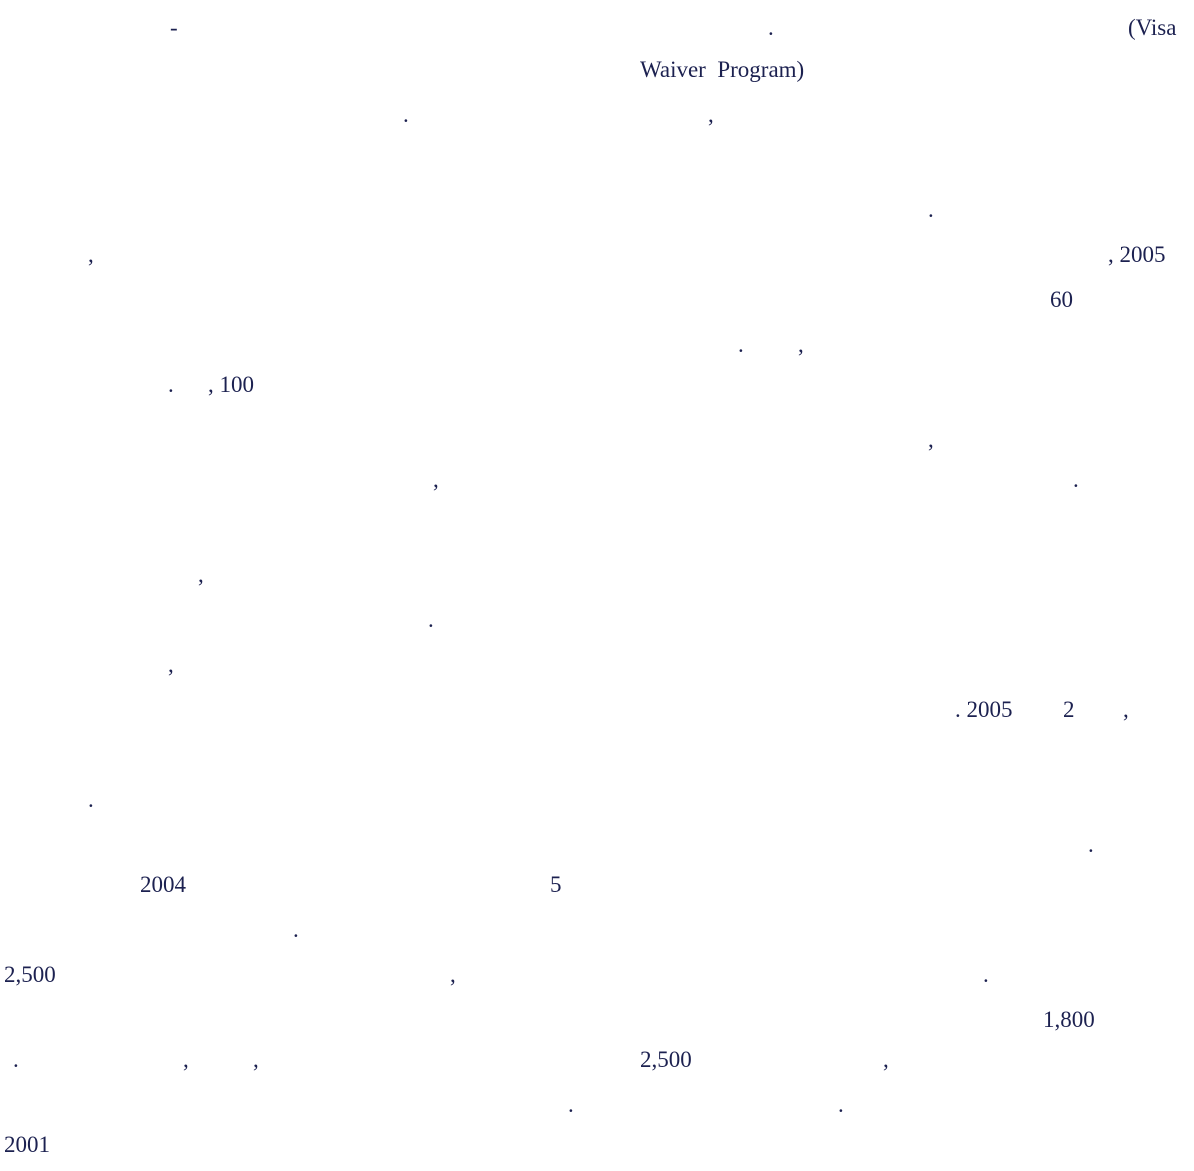 Image resolution: width=1194 pixels, height=1171 pixels. I want to click on text-fragment: 60, so click(1061, 299).